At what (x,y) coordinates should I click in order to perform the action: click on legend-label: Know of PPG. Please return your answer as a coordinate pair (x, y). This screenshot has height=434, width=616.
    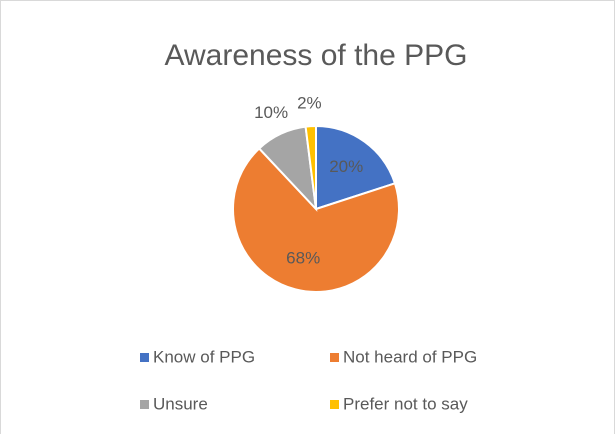
    Looking at the image, I should click on (204, 356).